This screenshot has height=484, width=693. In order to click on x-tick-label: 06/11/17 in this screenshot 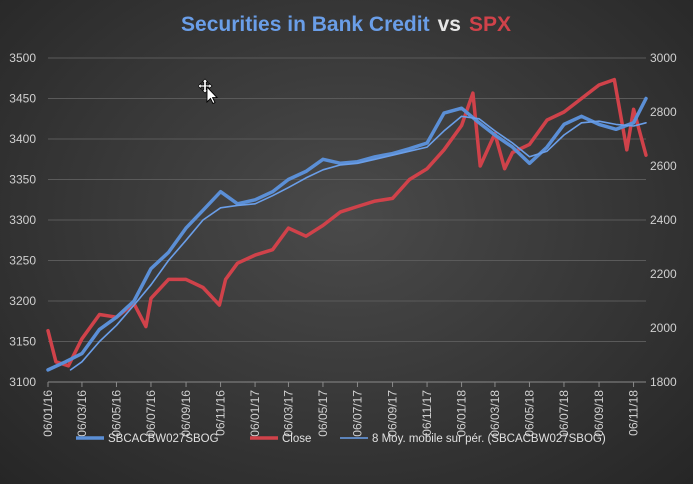, I will do `click(427, 413)`.